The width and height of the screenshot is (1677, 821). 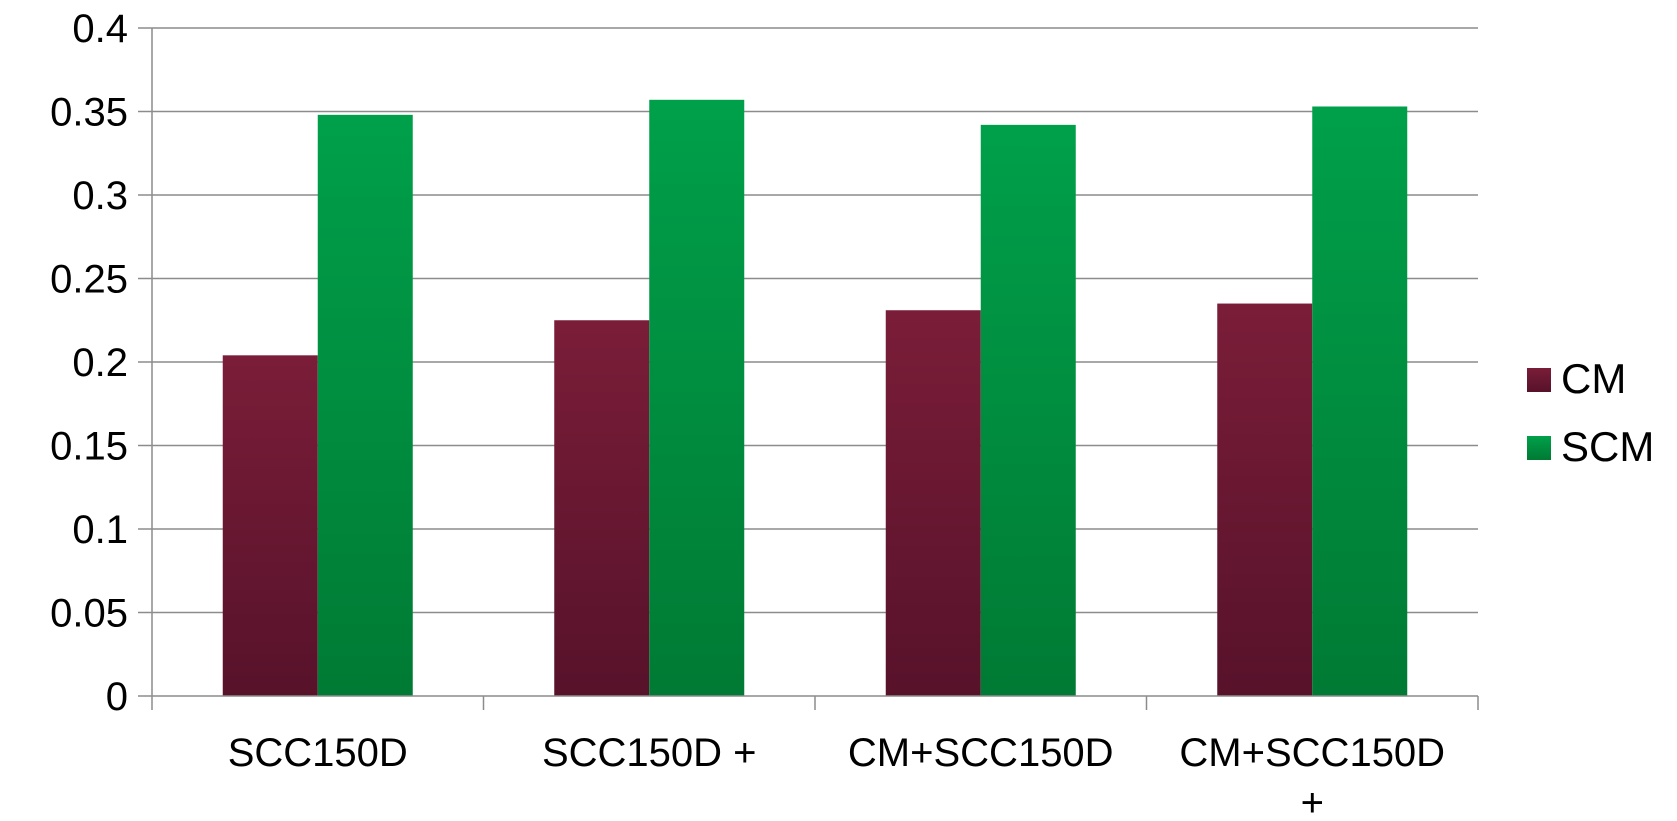 I want to click on x-category-label: SCC150D, so click(x=318, y=753).